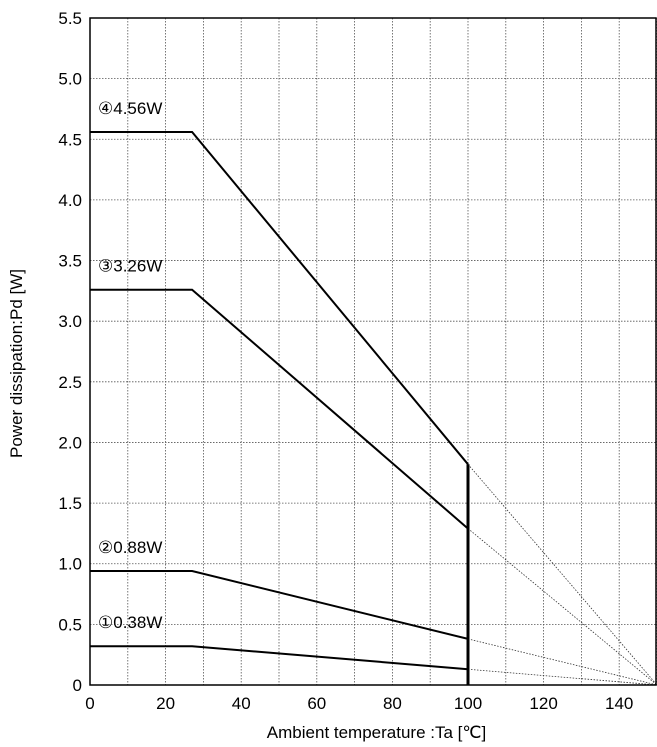 The width and height of the screenshot is (657, 747). Describe the element at coordinates (130, 547) in the screenshot. I see `series-label: ②0.88W` at that location.